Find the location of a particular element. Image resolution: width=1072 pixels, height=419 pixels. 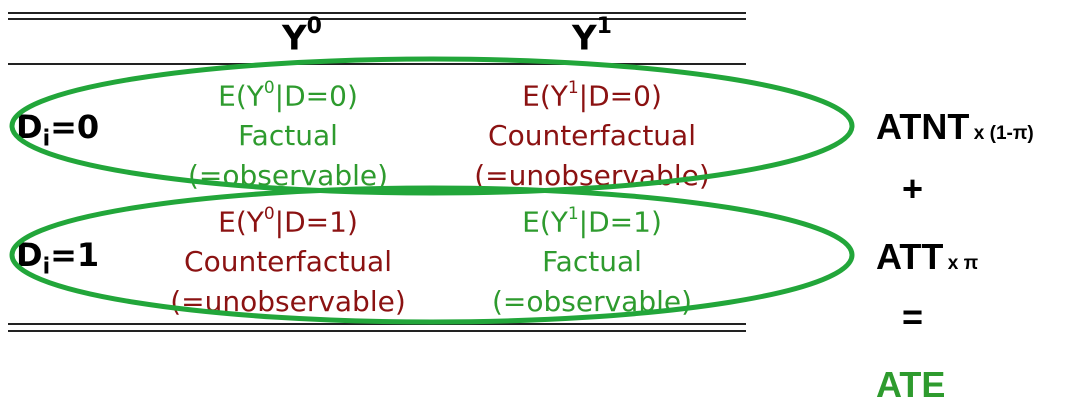

col-header-y0: Y0 is located at coordinates (302, 36).